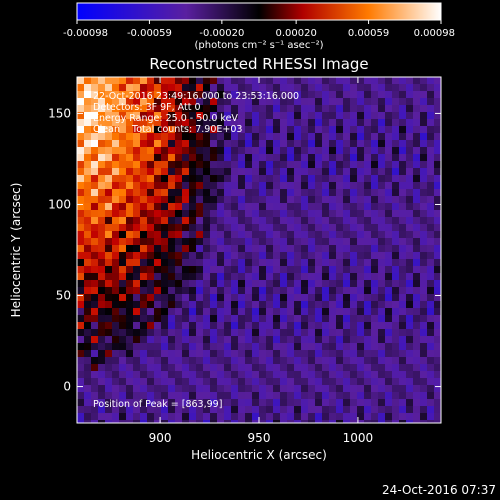 The height and width of the screenshot is (500, 500). Describe the element at coordinates (221, 33) in the screenshot. I see `colorbar-tick-label: -0.00020` at that location.